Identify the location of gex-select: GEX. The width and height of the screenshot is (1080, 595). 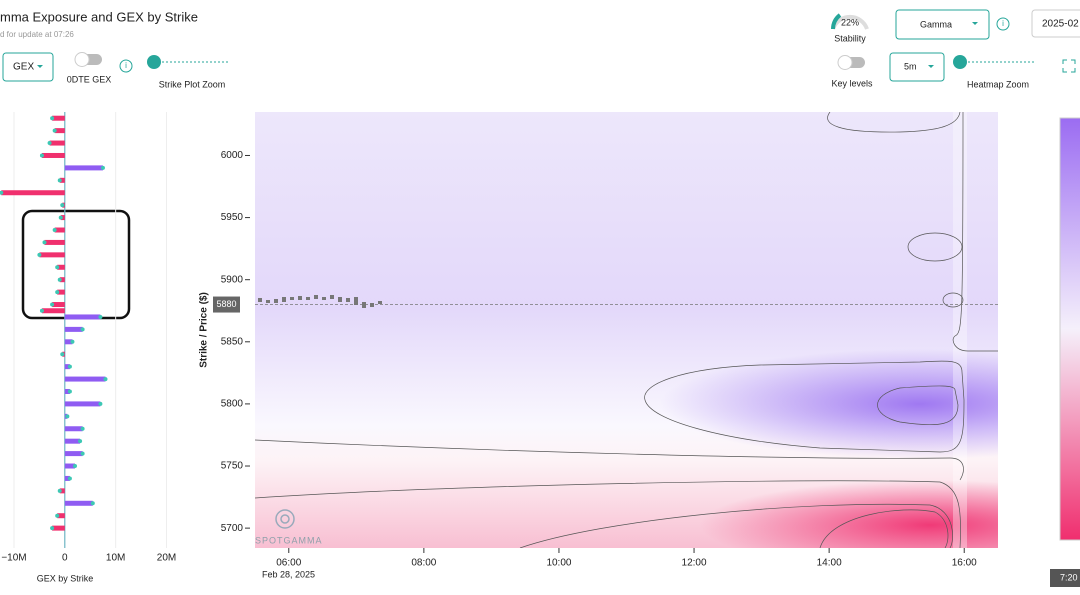
(28, 67).